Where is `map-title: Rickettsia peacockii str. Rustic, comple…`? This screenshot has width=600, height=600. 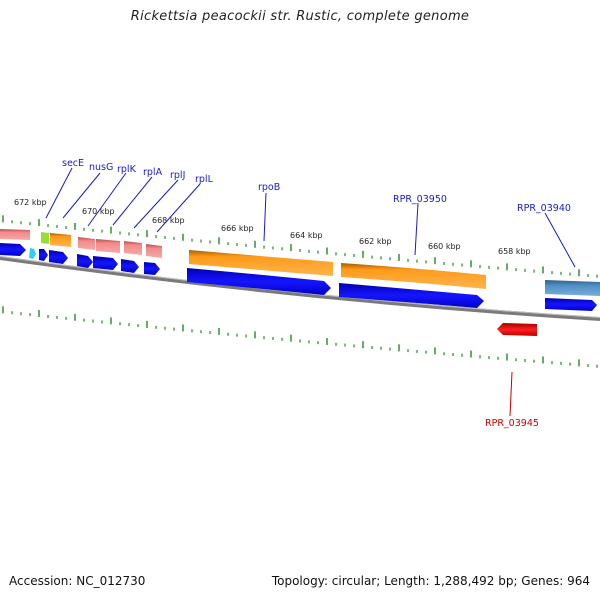
map-title: Rickettsia peacockii str. Rustic, comple… is located at coordinates (300, 16).